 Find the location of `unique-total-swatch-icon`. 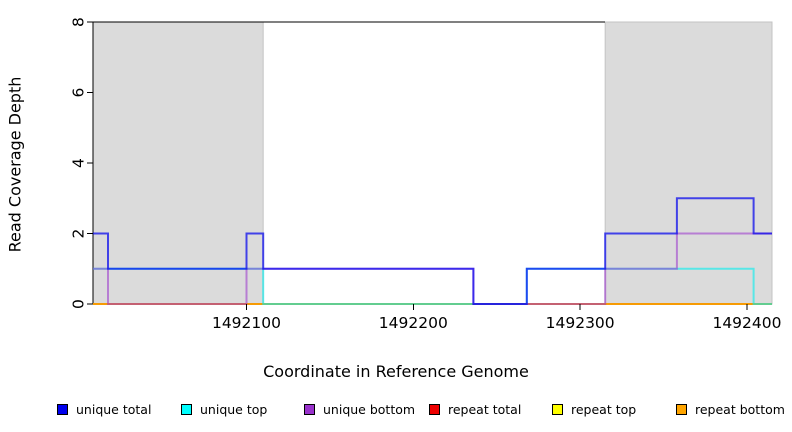

unique-total-swatch-icon is located at coordinates (62, 409).